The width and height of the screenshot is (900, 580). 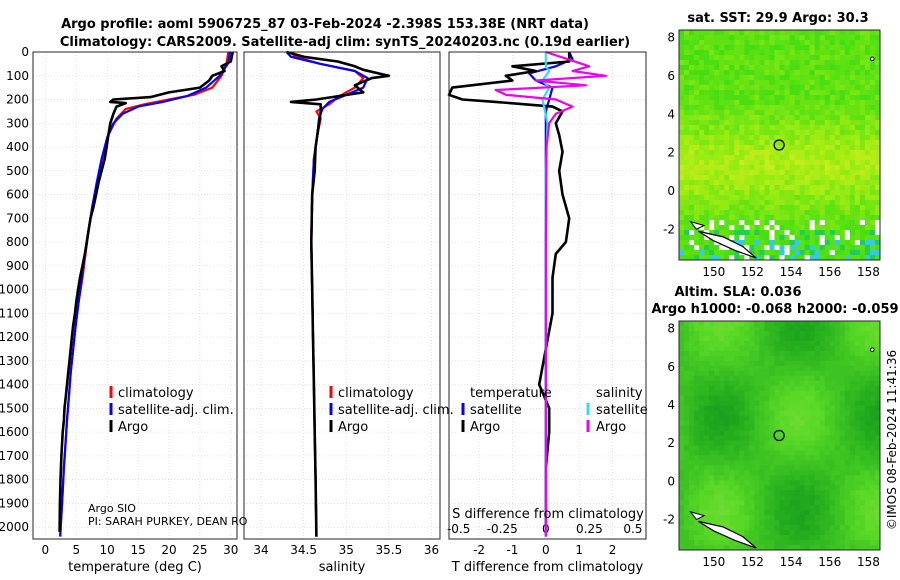 I want to click on sal-legend-climatology-label: climatology, so click(x=376, y=393).